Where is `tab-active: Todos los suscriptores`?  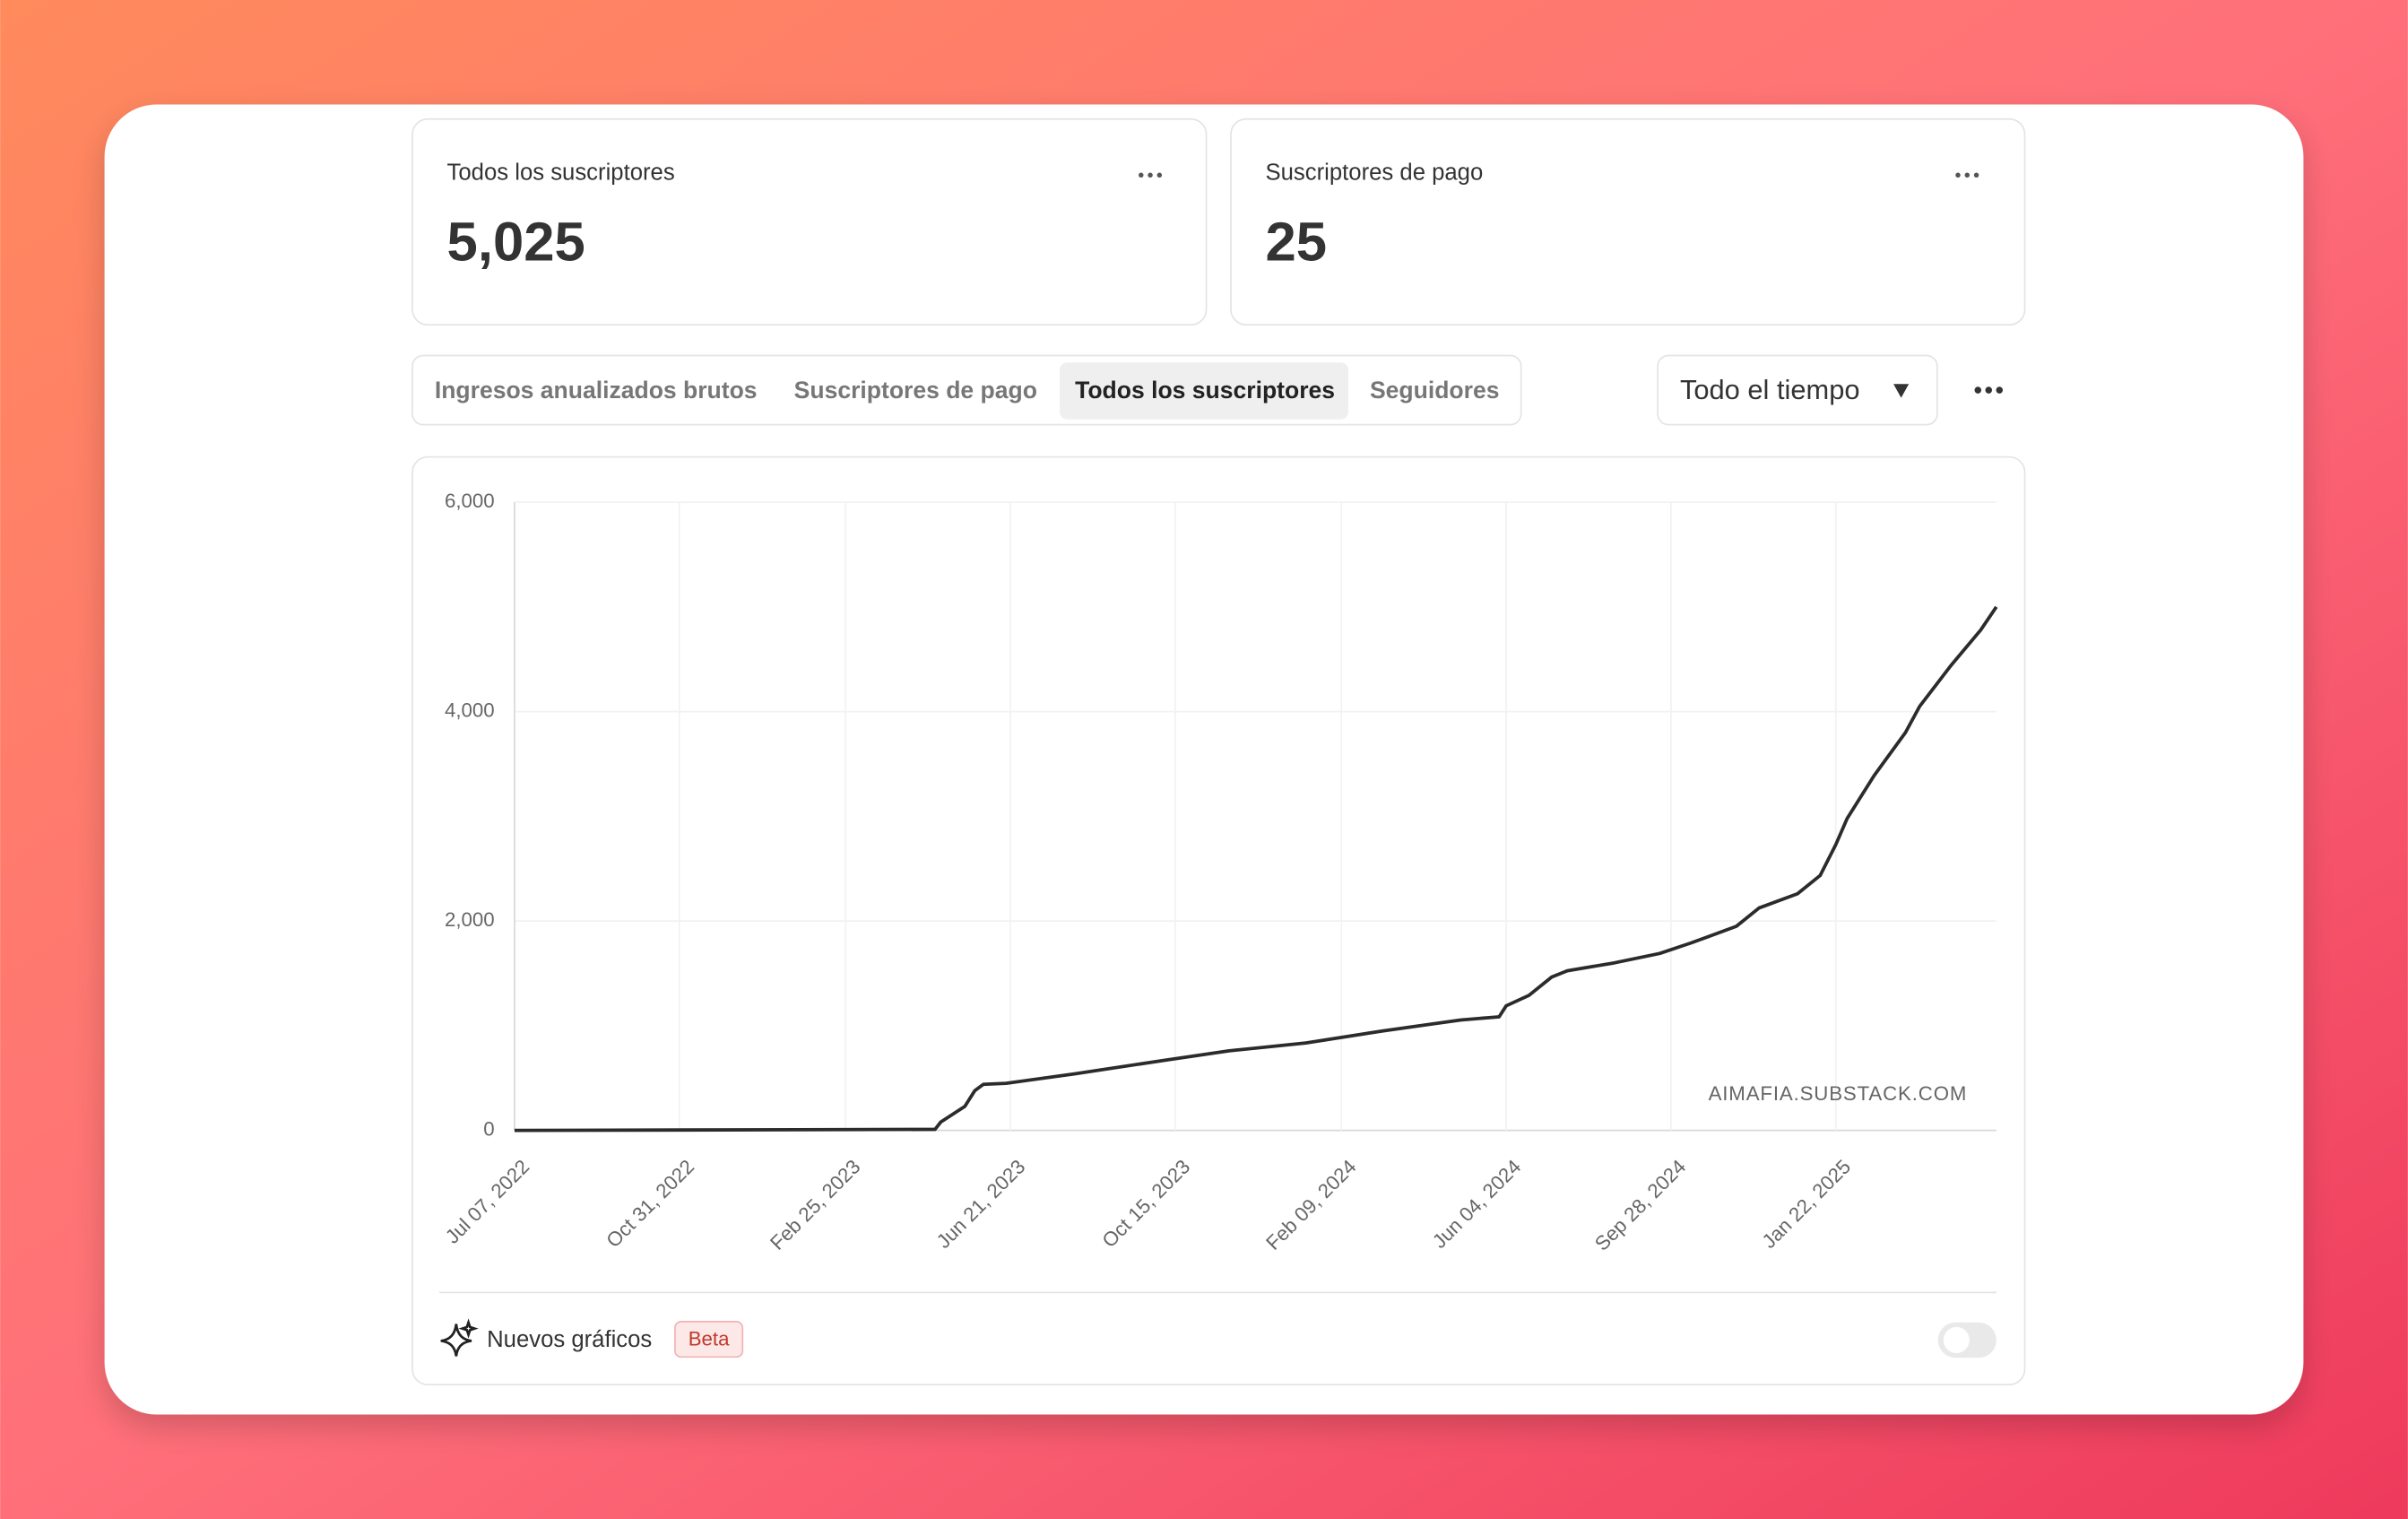 tab-active: Todos los suscriptores is located at coordinates (1205, 391).